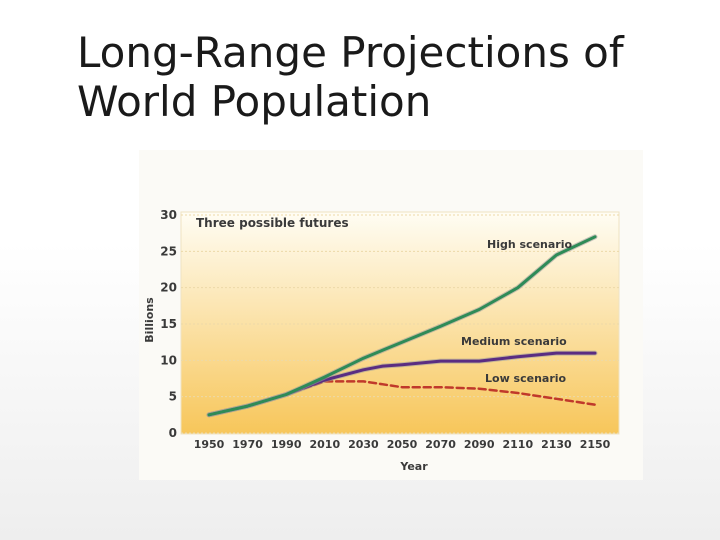  Describe the element at coordinates (363, 444) in the screenshot. I see `x-tick-label: 2030` at that location.